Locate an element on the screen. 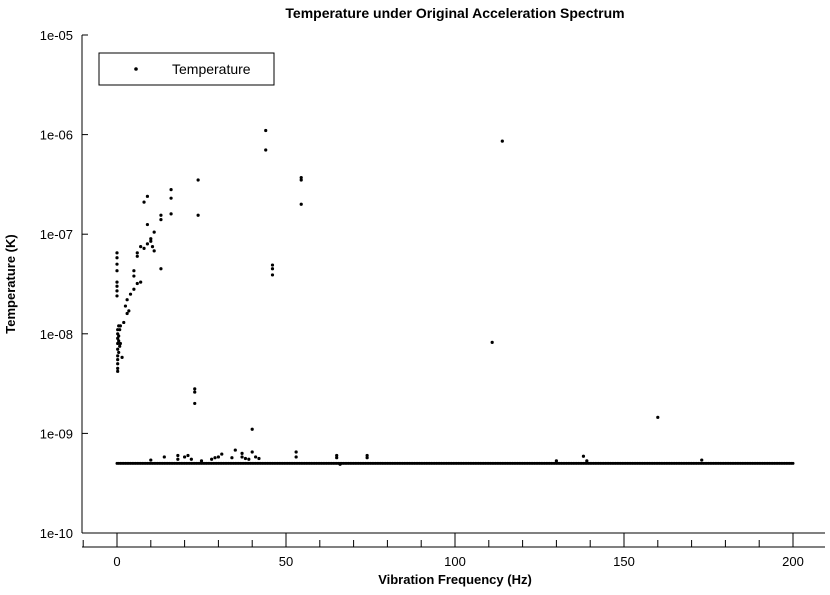 The height and width of the screenshot is (595, 830). legend-label-temperature: Temperature is located at coordinates (211, 69).